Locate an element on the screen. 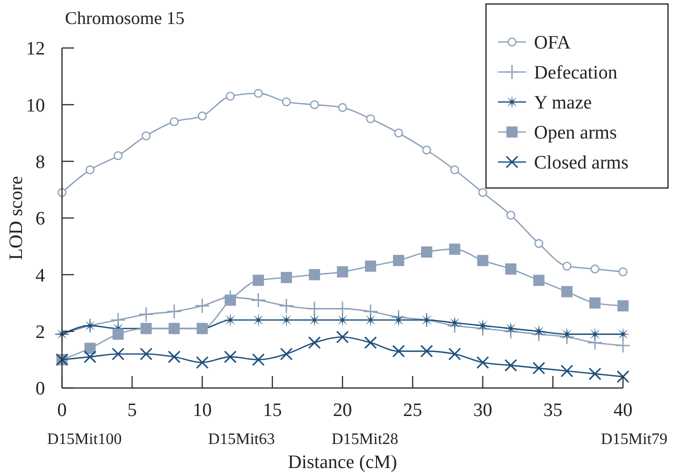 The image size is (673, 473). text: D15Mit63 is located at coordinates (241, 439).